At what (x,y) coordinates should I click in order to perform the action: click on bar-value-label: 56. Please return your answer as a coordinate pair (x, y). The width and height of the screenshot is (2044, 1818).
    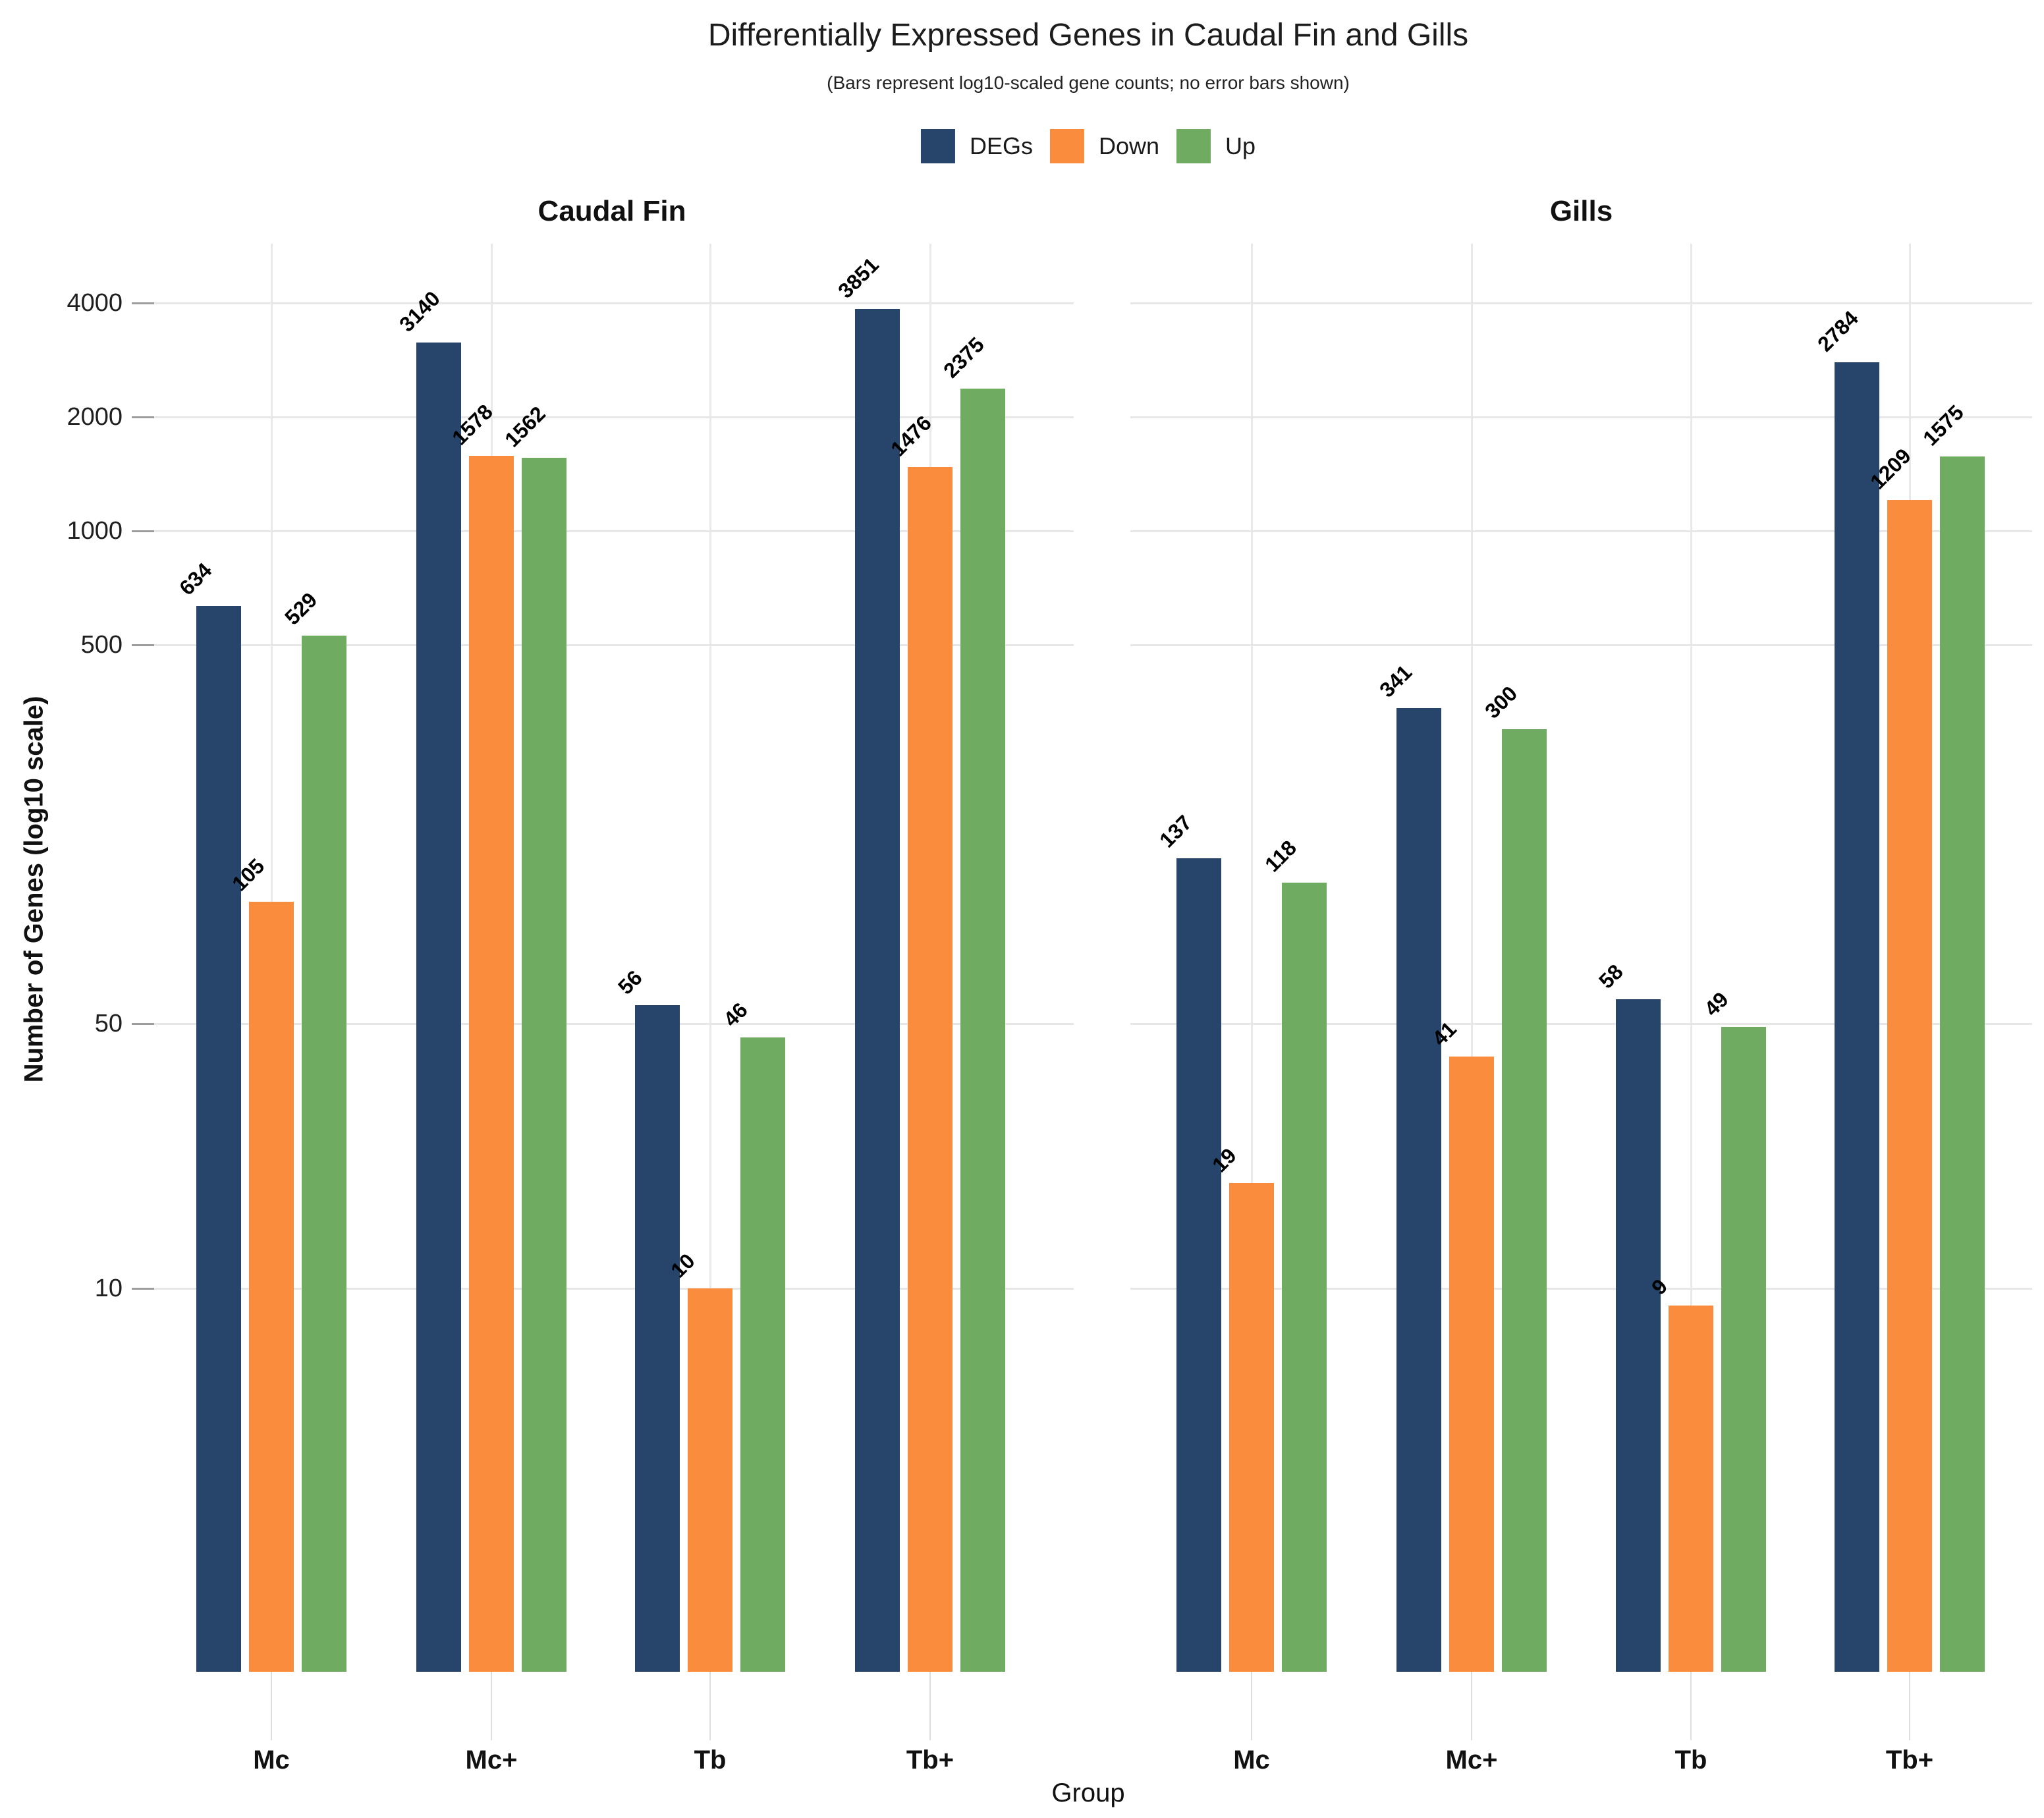
    Looking at the image, I should click on (630, 982).